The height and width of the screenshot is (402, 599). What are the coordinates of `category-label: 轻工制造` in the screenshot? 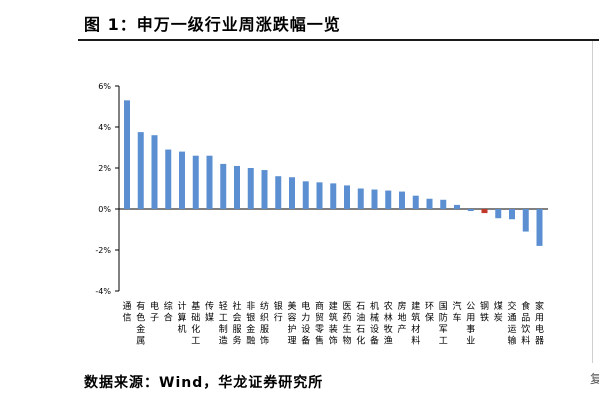 It's located at (223, 323).